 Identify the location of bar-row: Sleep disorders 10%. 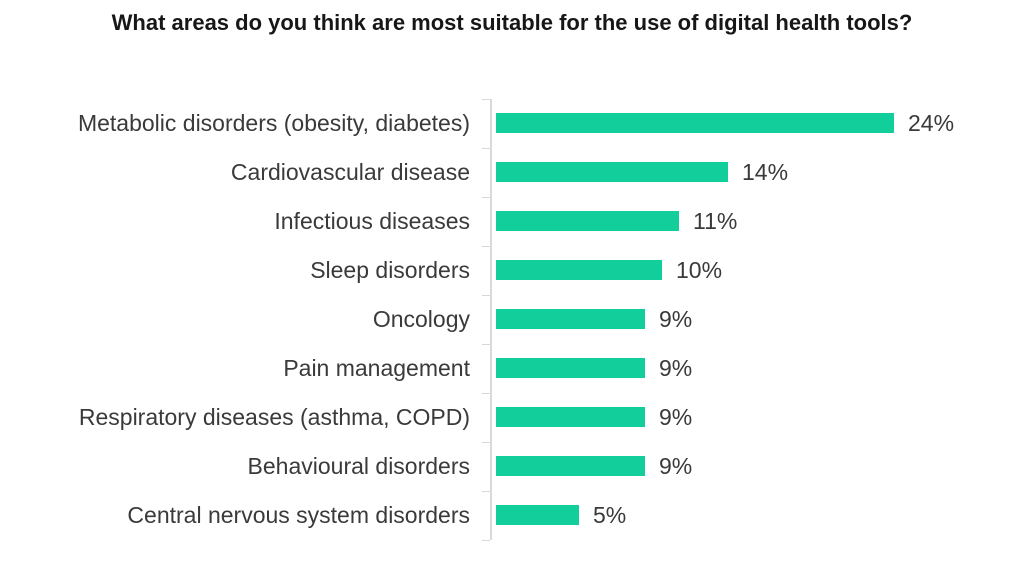
(512, 270).